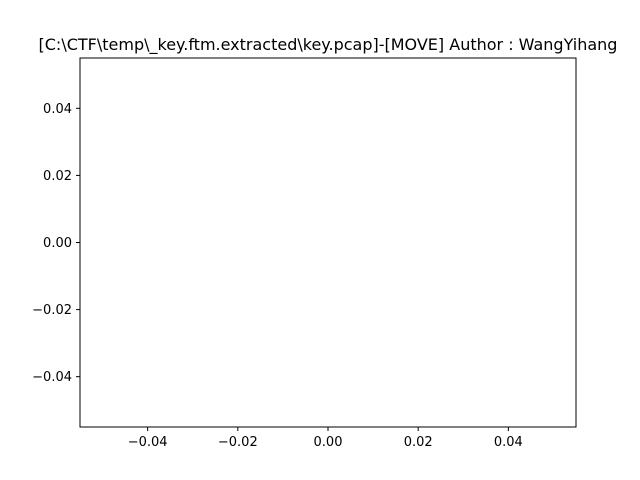 The width and height of the screenshot is (640, 480). What do you see at coordinates (52, 377) in the screenshot?
I see `y-tick-label: −0.04` at bounding box center [52, 377].